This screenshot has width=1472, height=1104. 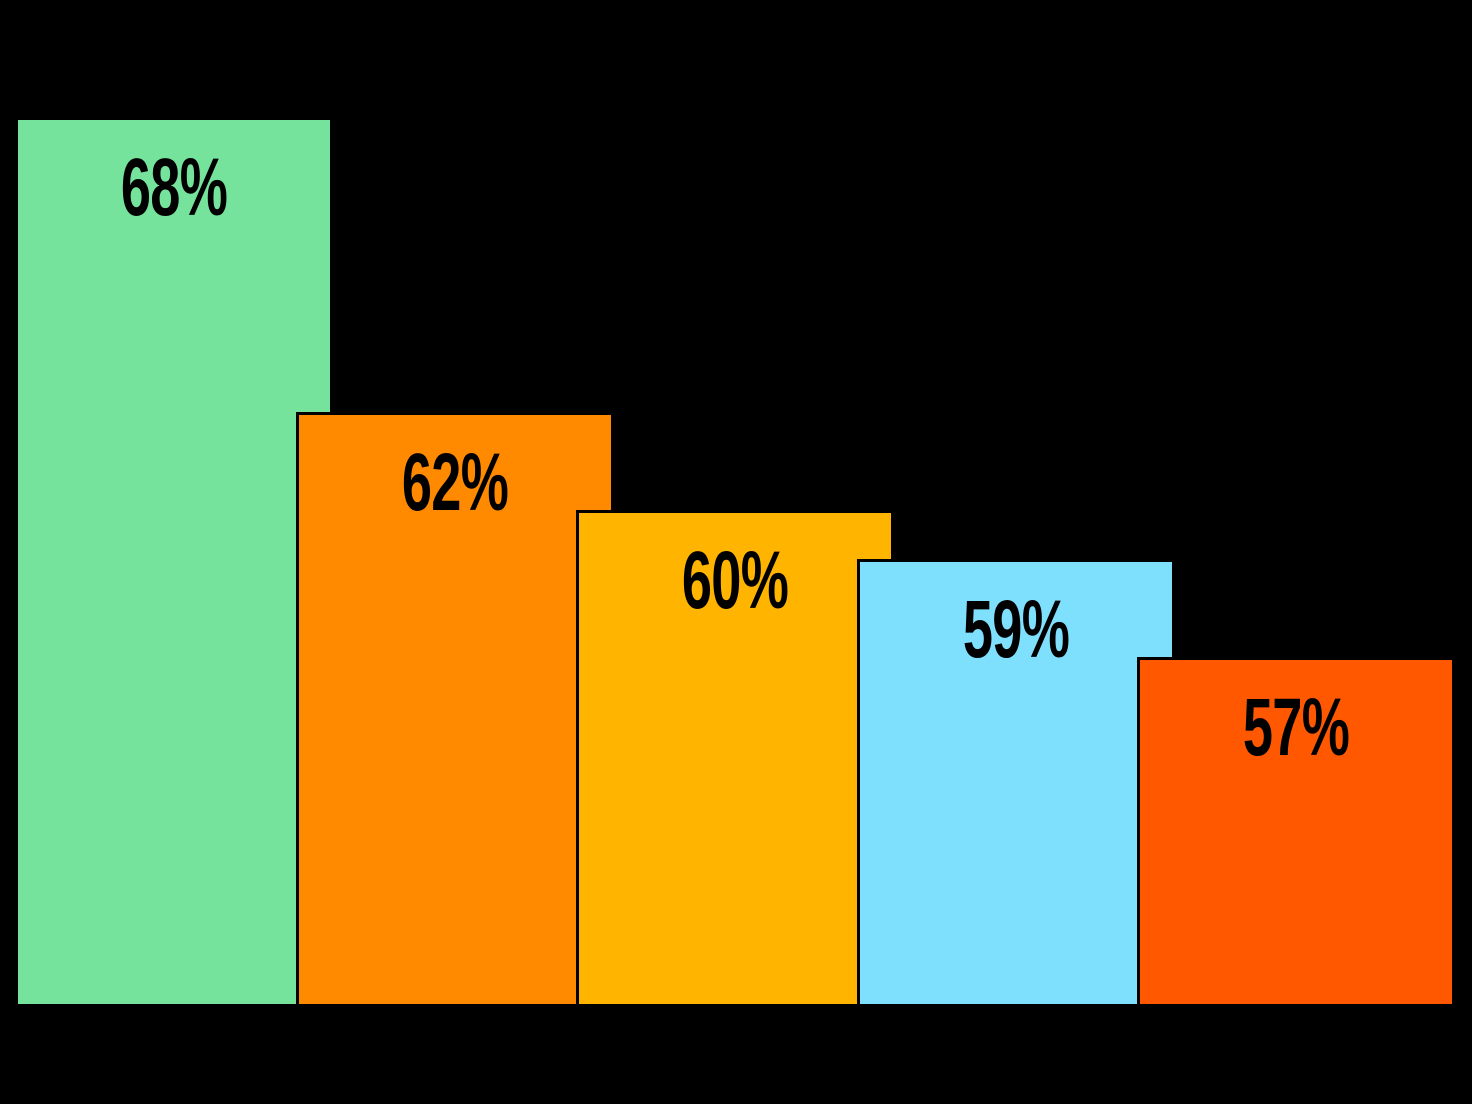 What do you see at coordinates (454, 709) in the screenshot?
I see `bar-2: 62%` at bounding box center [454, 709].